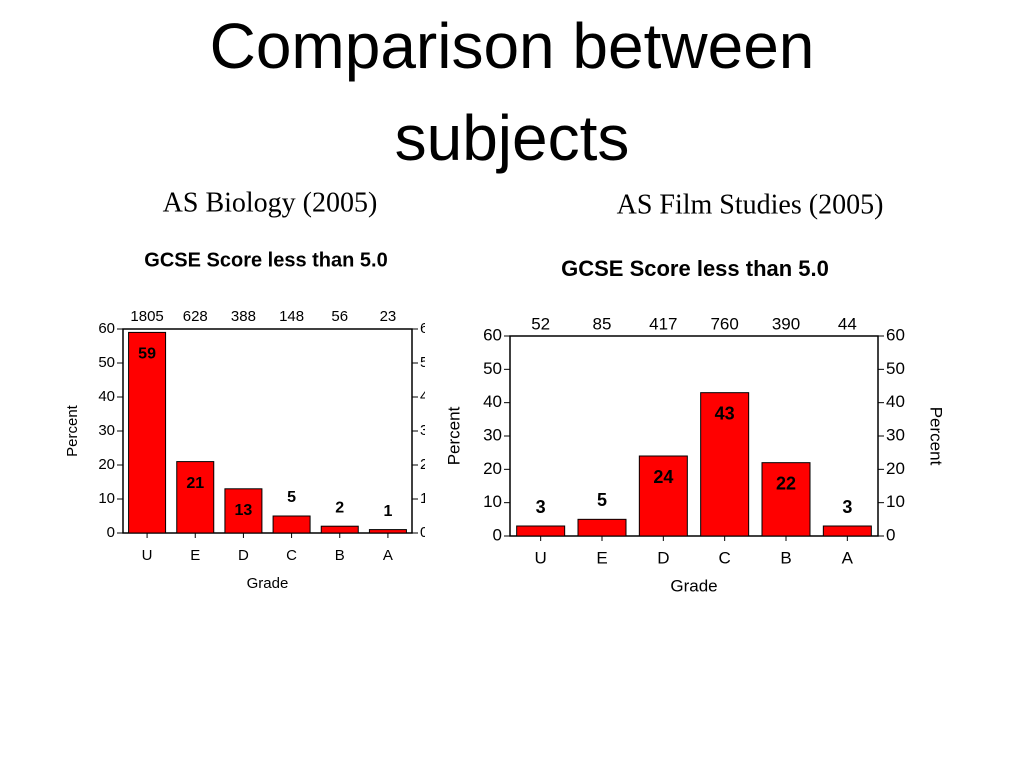 This screenshot has height=768, width=1024. What do you see at coordinates (243, 316) in the screenshot?
I see `count-label: 388` at bounding box center [243, 316].